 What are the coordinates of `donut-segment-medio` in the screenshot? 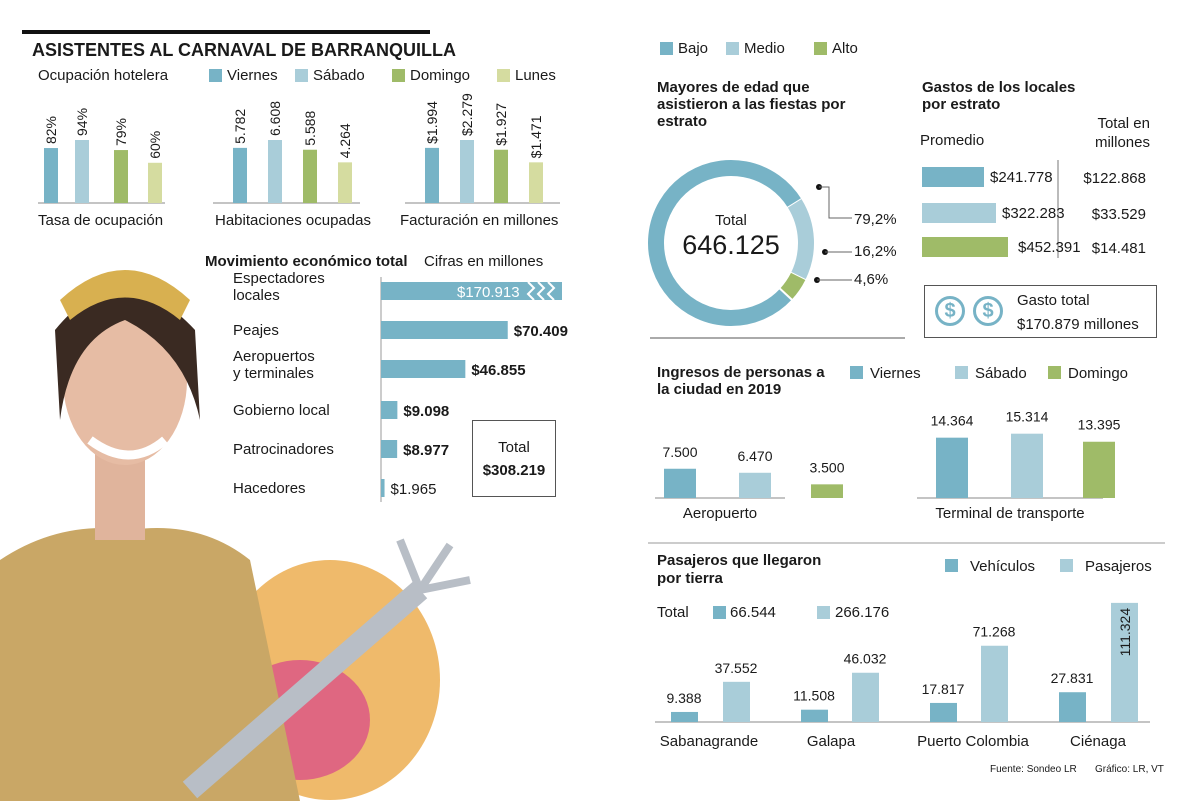 It's located at (800, 239).